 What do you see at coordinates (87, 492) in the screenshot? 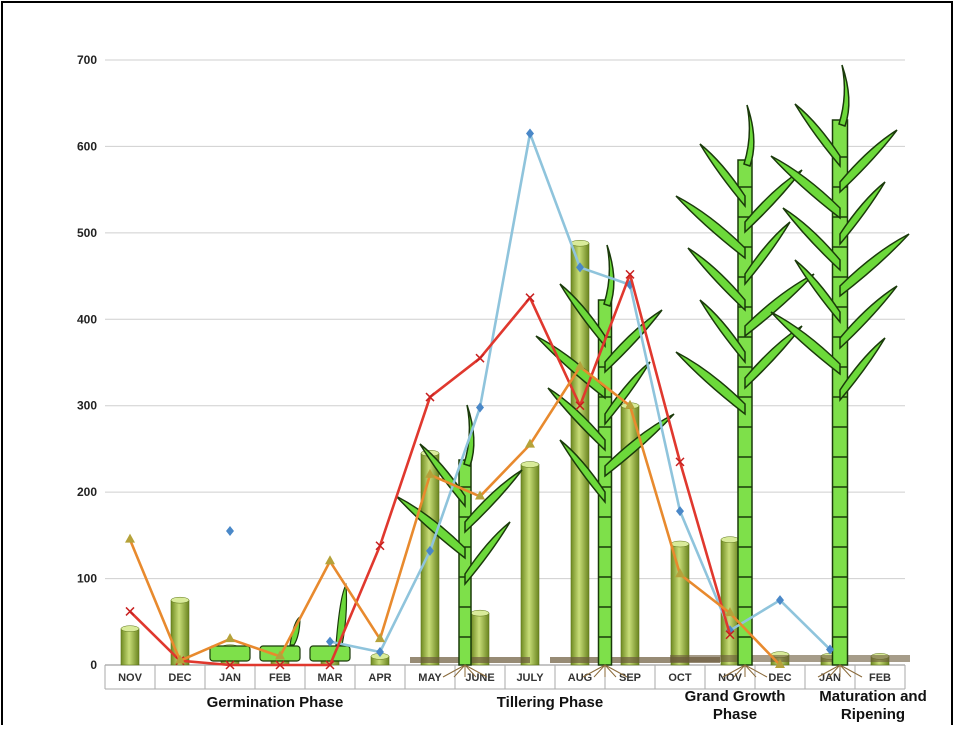
I see `y-tick-label: 200` at bounding box center [87, 492].